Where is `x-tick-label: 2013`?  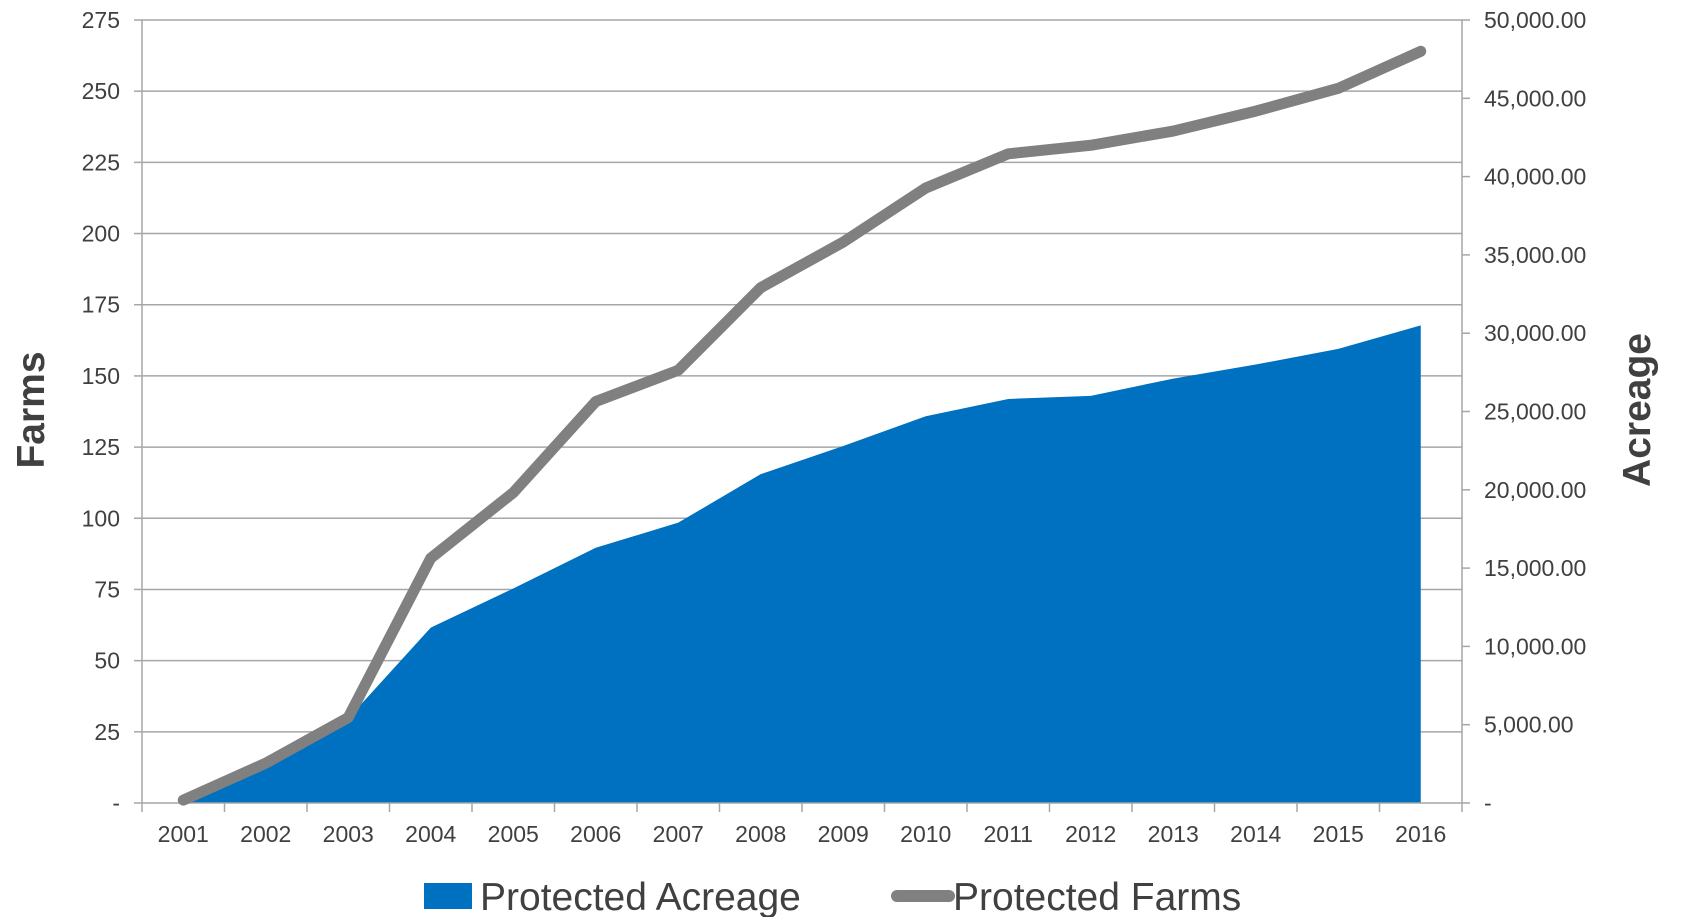 x-tick-label: 2013 is located at coordinates (1173, 834).